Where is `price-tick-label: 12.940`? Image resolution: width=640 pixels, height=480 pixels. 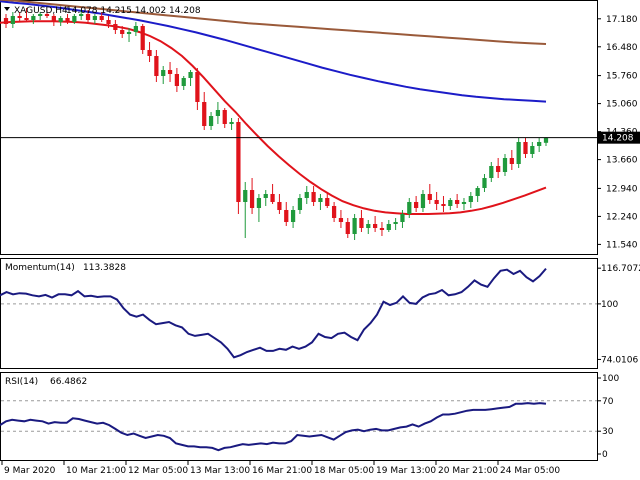 price-tick-label: 12.940 is located at coordinates (622, 189).